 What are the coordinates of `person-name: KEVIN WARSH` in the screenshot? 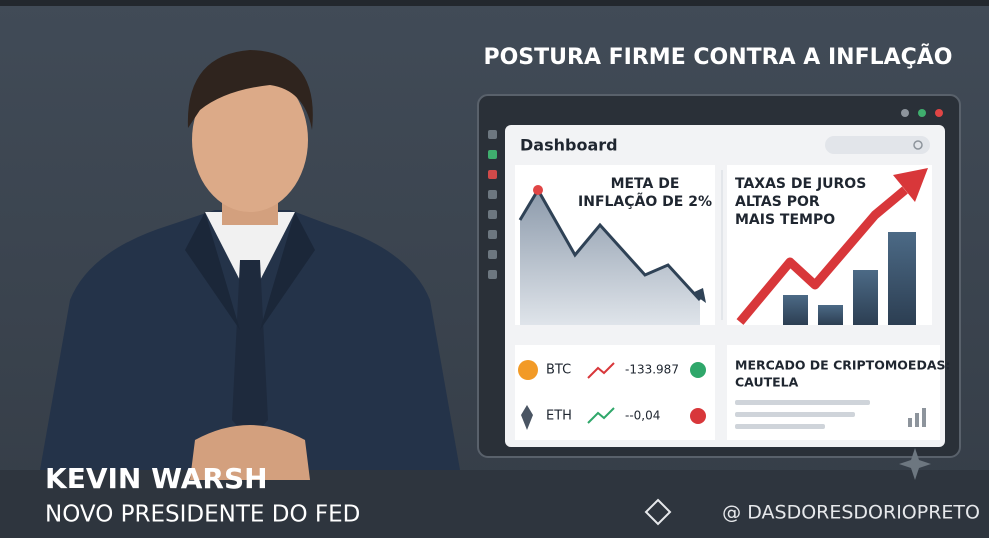 It's located at (156, 478).